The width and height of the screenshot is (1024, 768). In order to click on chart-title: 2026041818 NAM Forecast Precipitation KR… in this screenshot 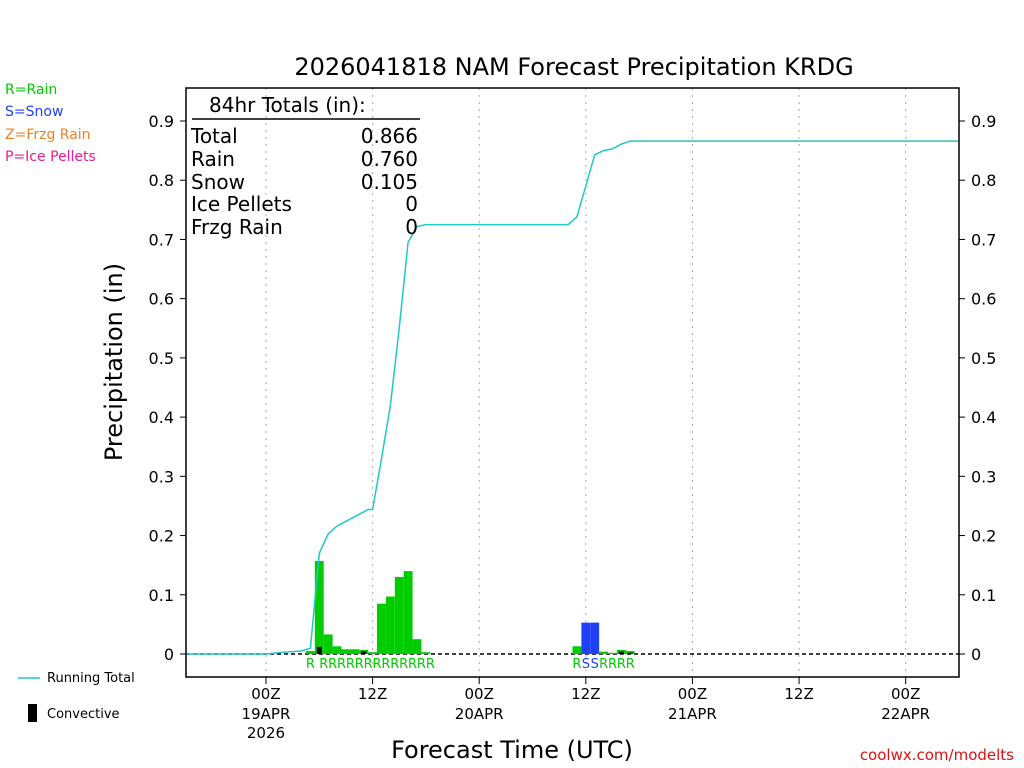, I will do `click(573, 67)`.